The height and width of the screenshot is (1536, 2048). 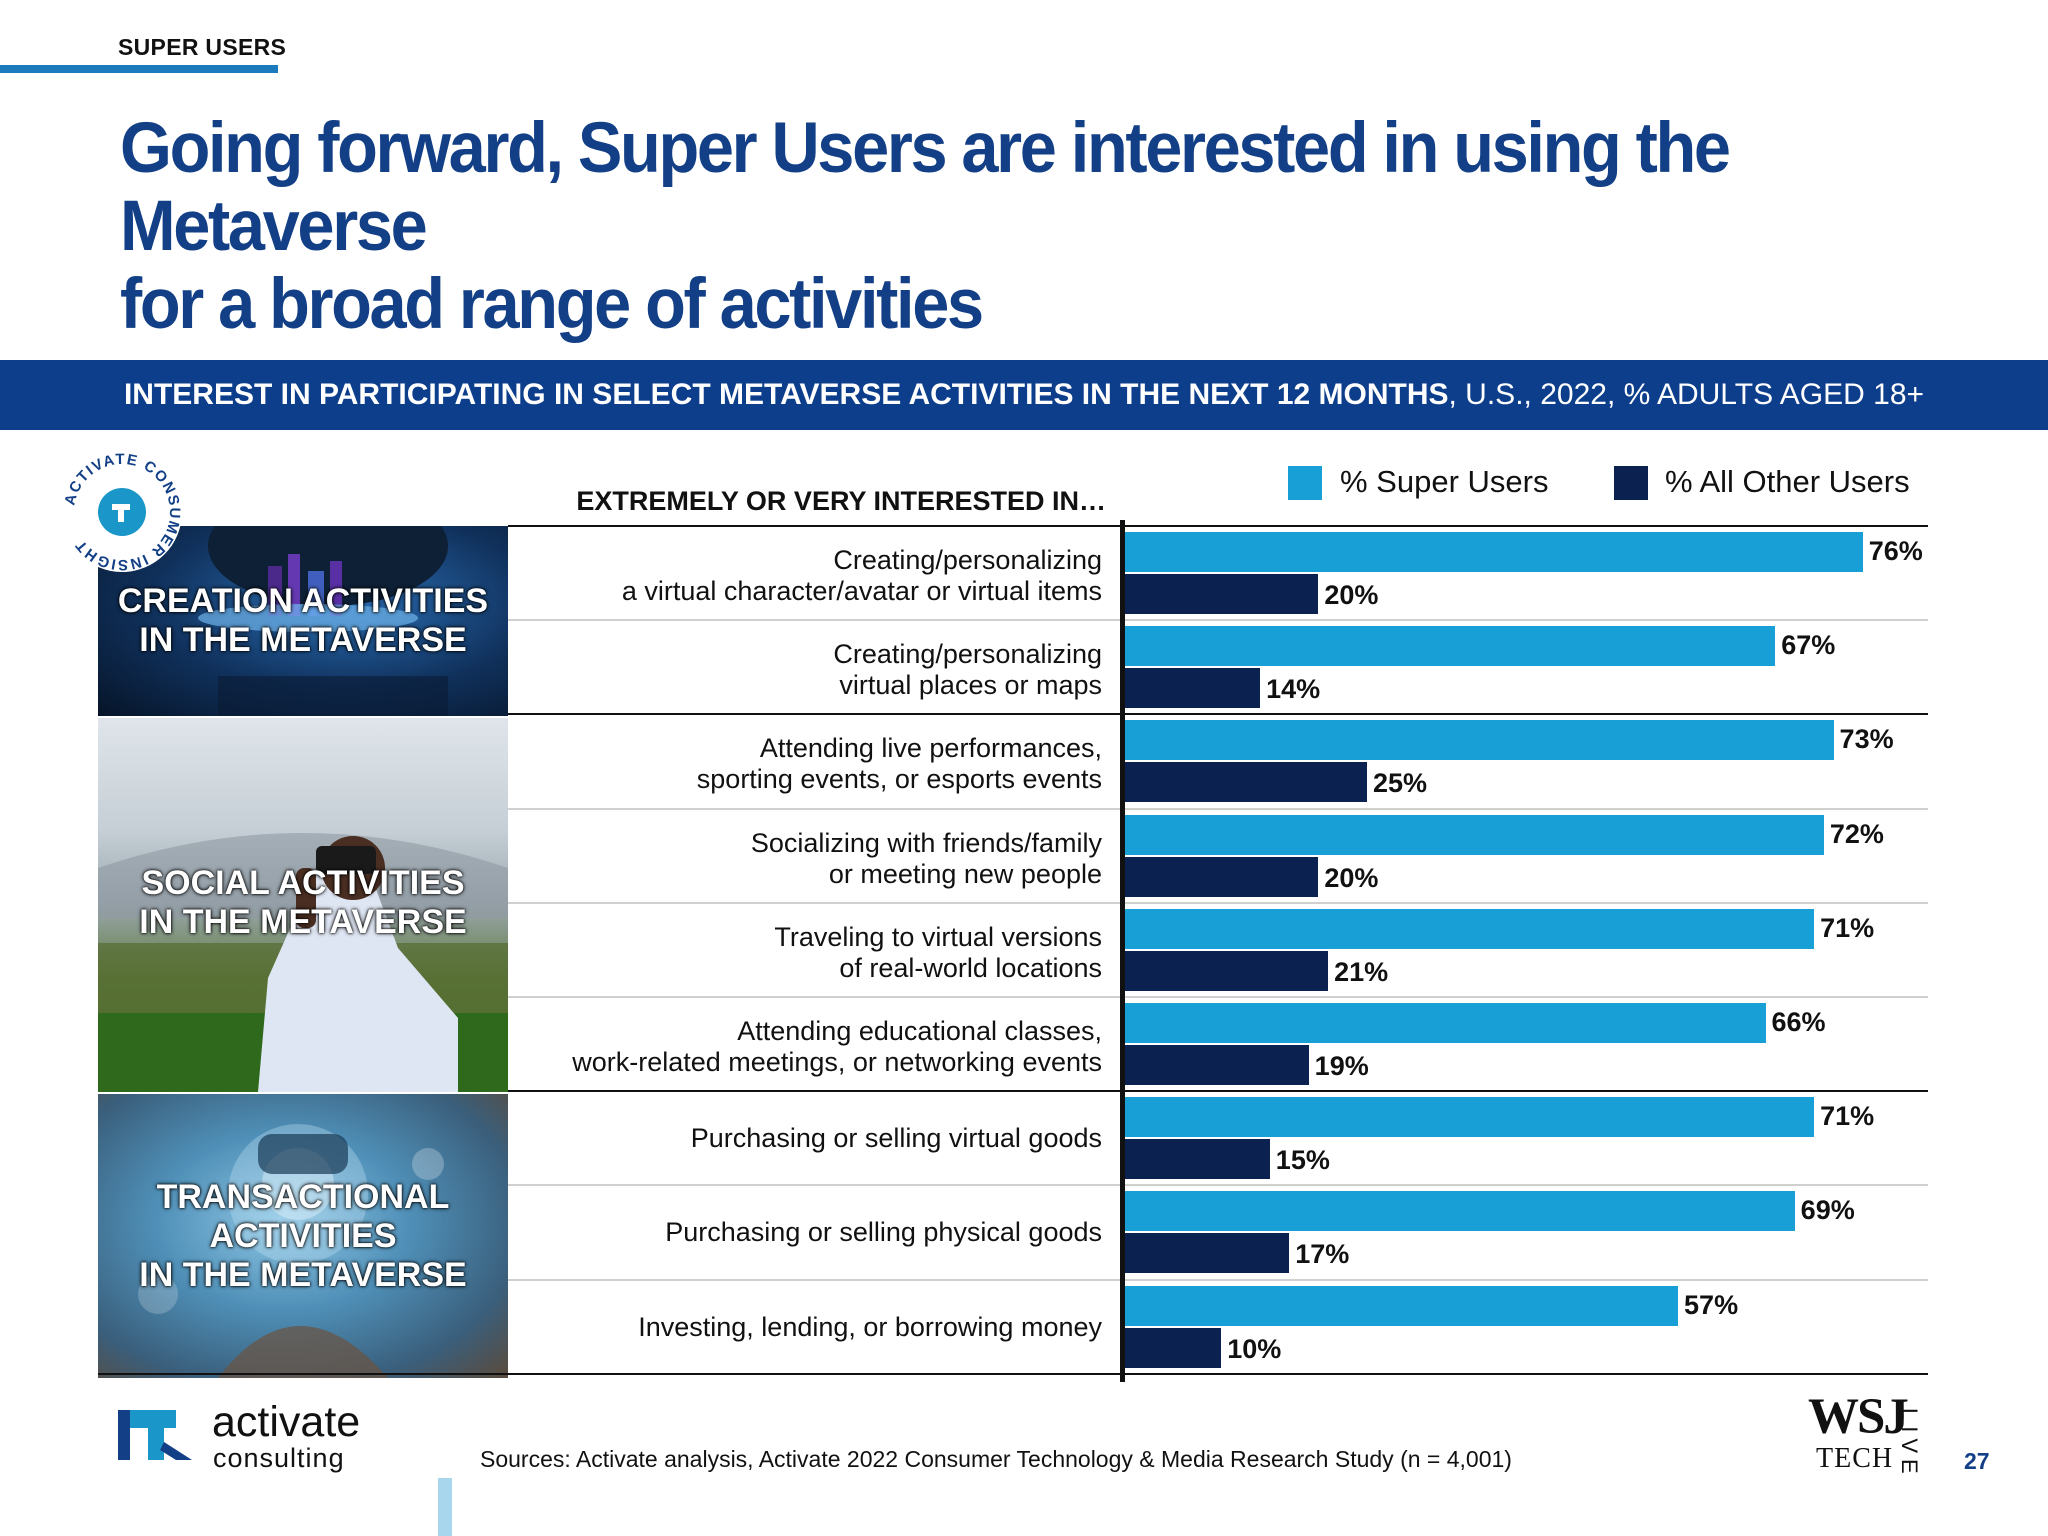 What do you see at coordinates (445, 1507) in the screenshot?
I see `decorative-bar` at bounding box center [445, 1507].